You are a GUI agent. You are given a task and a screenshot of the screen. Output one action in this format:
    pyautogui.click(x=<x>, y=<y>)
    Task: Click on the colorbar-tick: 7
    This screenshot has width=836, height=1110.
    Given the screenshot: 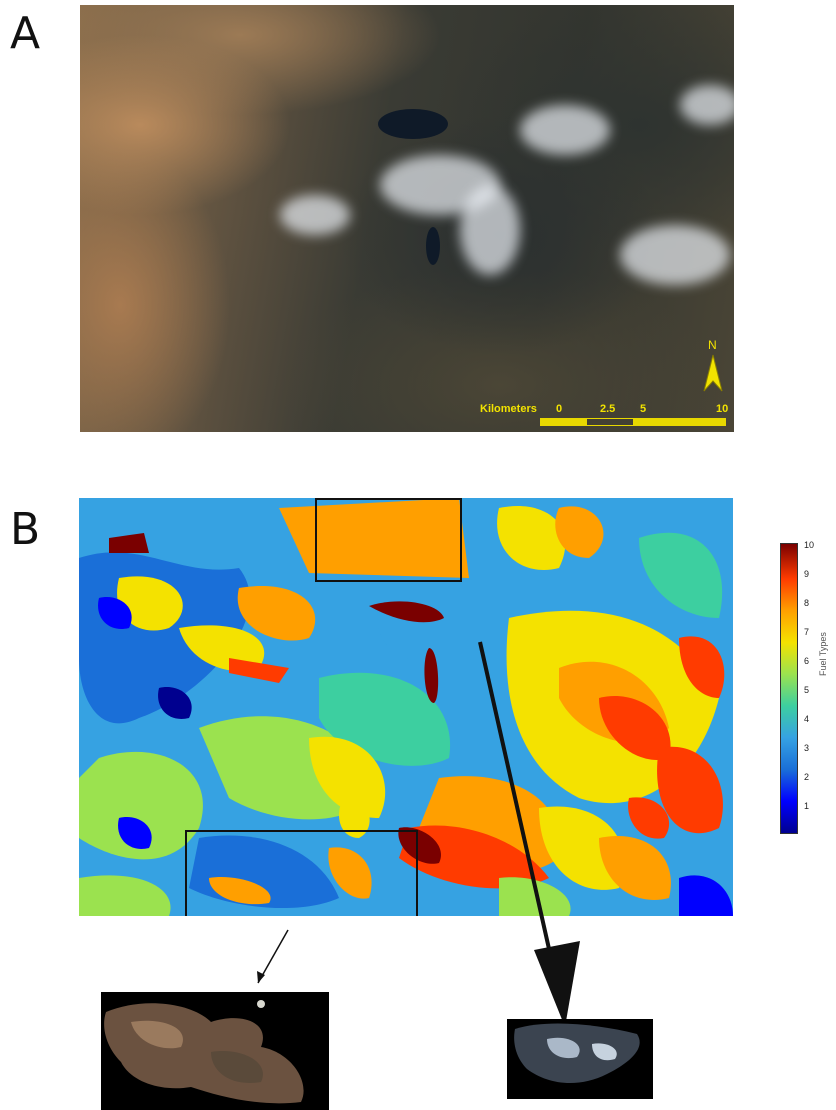 What is the action you would take?
    pyautogui.click(x=807, y=632)
    